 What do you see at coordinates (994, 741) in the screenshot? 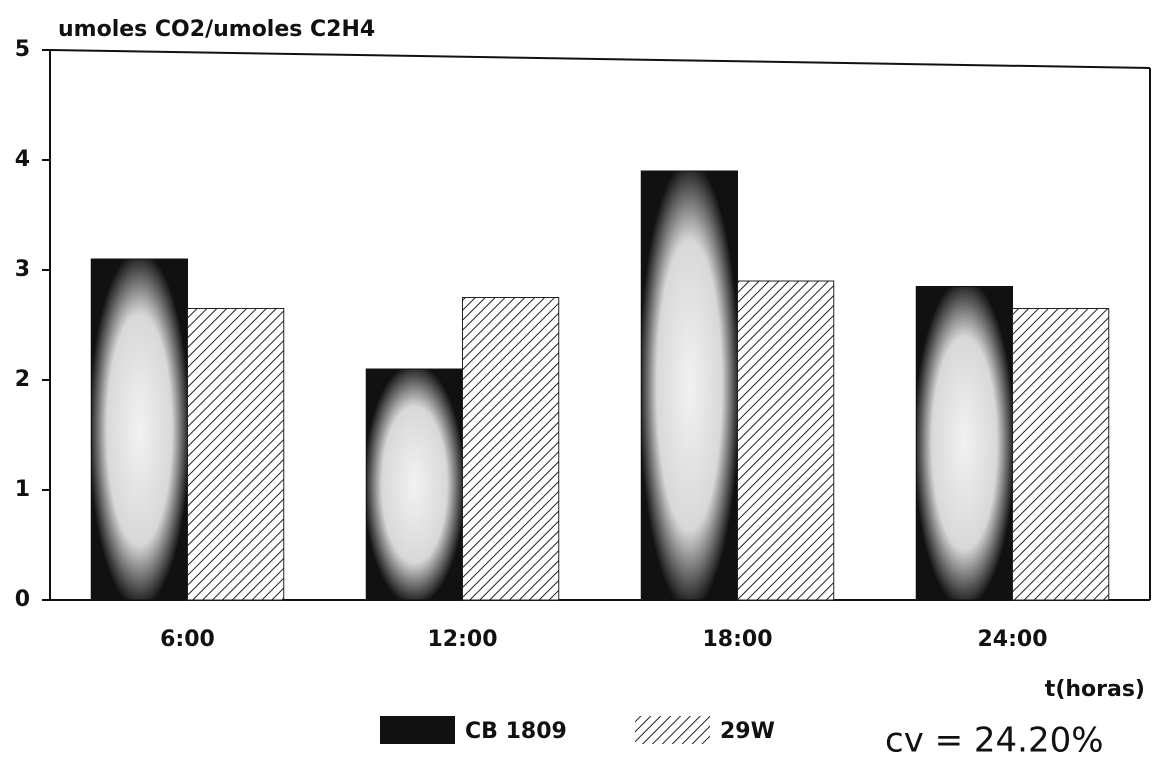
I see `annotation: cv = 24.20%` at bounding box center [994, 741].